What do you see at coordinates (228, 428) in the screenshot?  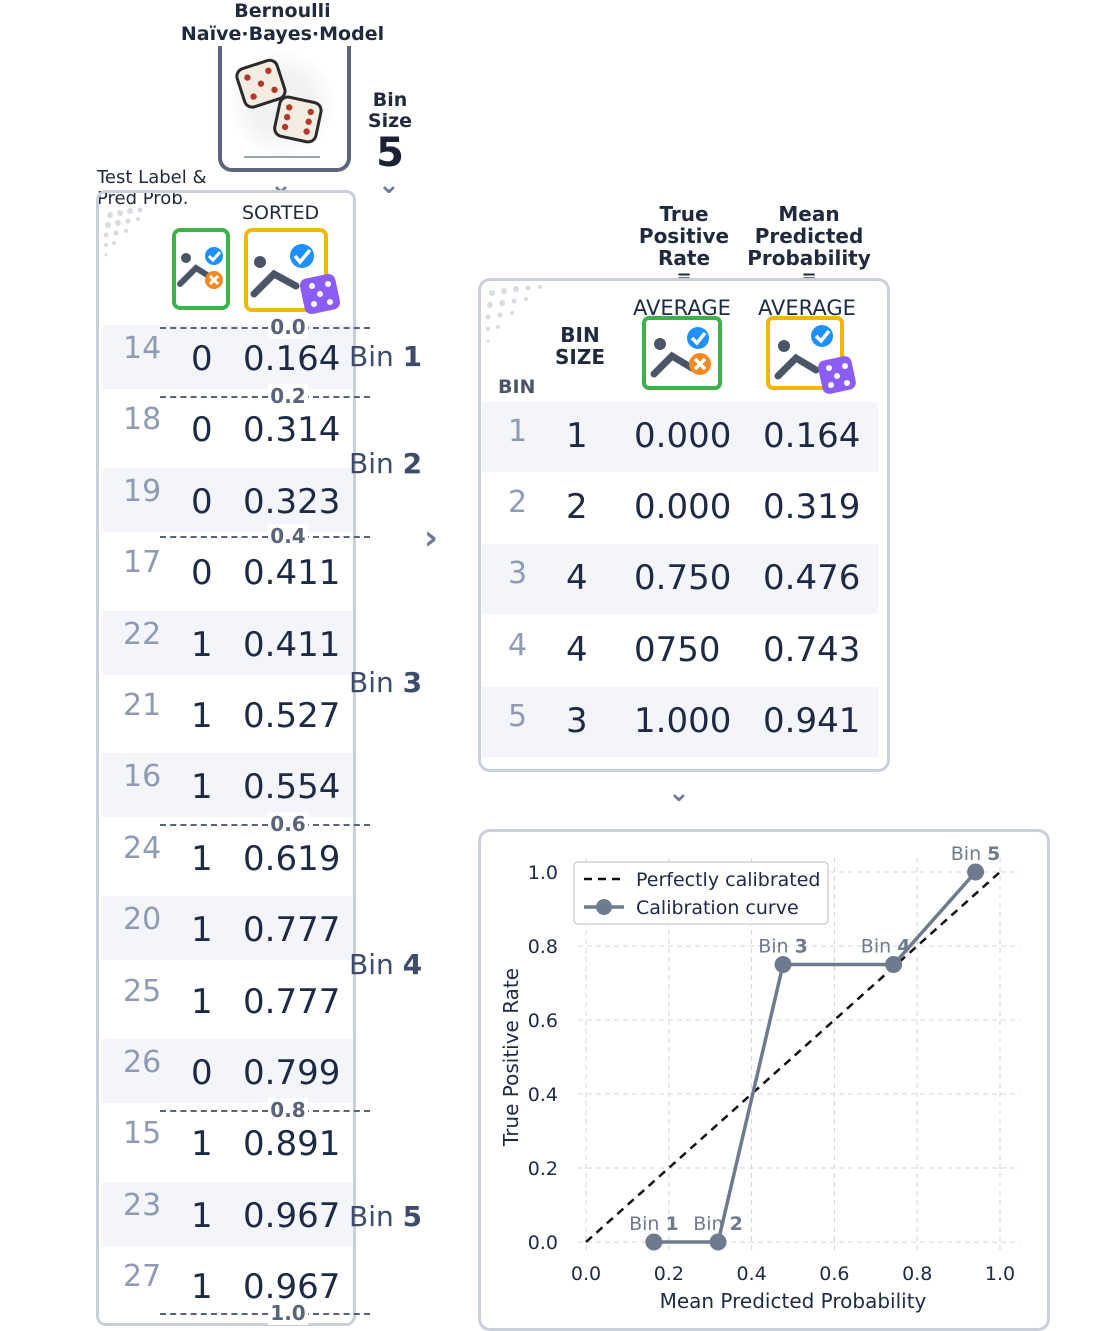 I see `sorted-row: 18 0 0.314` at bounding box center [228, 428].